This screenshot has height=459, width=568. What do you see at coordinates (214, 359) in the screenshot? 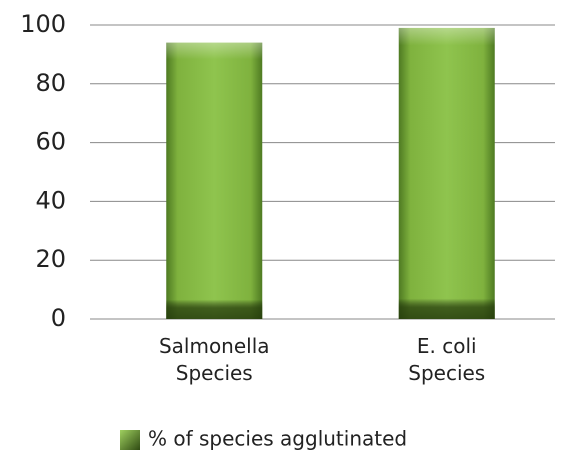
I see `x-tick-label: Salmonella Species` at bounding box center [214, 359].